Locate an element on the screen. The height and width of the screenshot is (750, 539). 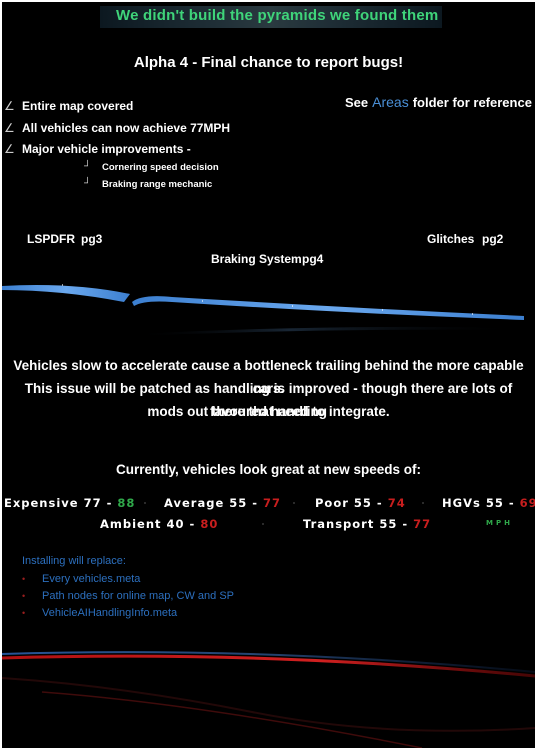
paragraph-line: mods out there that need to integrate. is located at coordinates (268, 411).